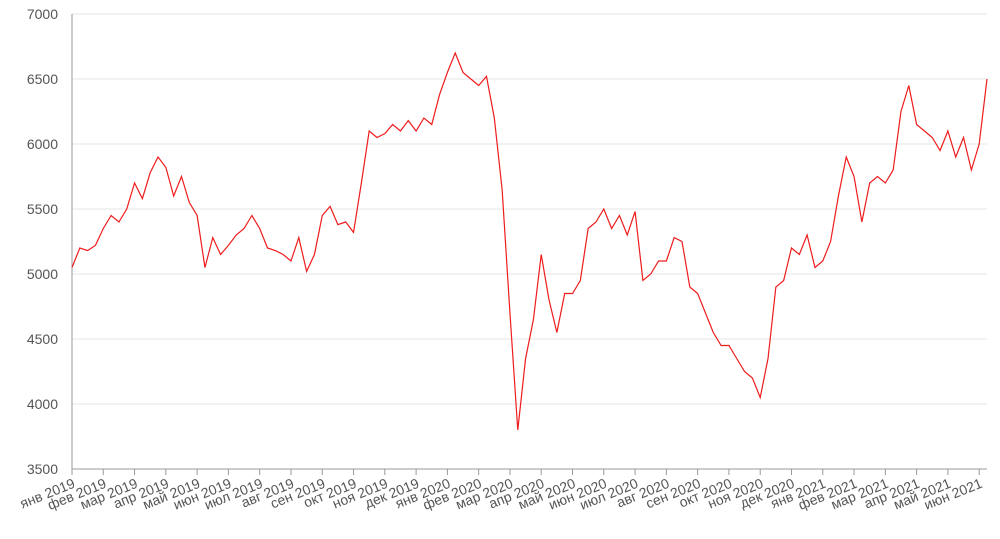  Describe the element at coordinates (42, 404) in the screenshot. I see `y-tick-label: 4000` at that location.